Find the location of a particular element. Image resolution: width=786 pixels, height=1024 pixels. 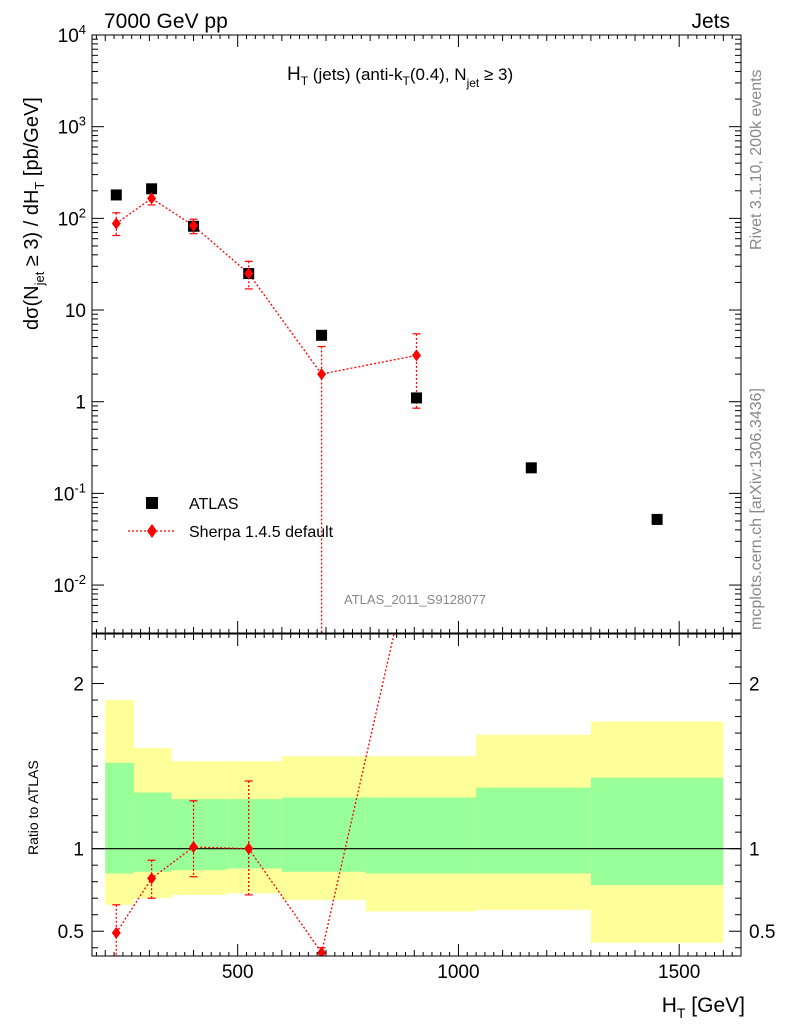

legend-marker-atlas is located at coordinates (152, 503).